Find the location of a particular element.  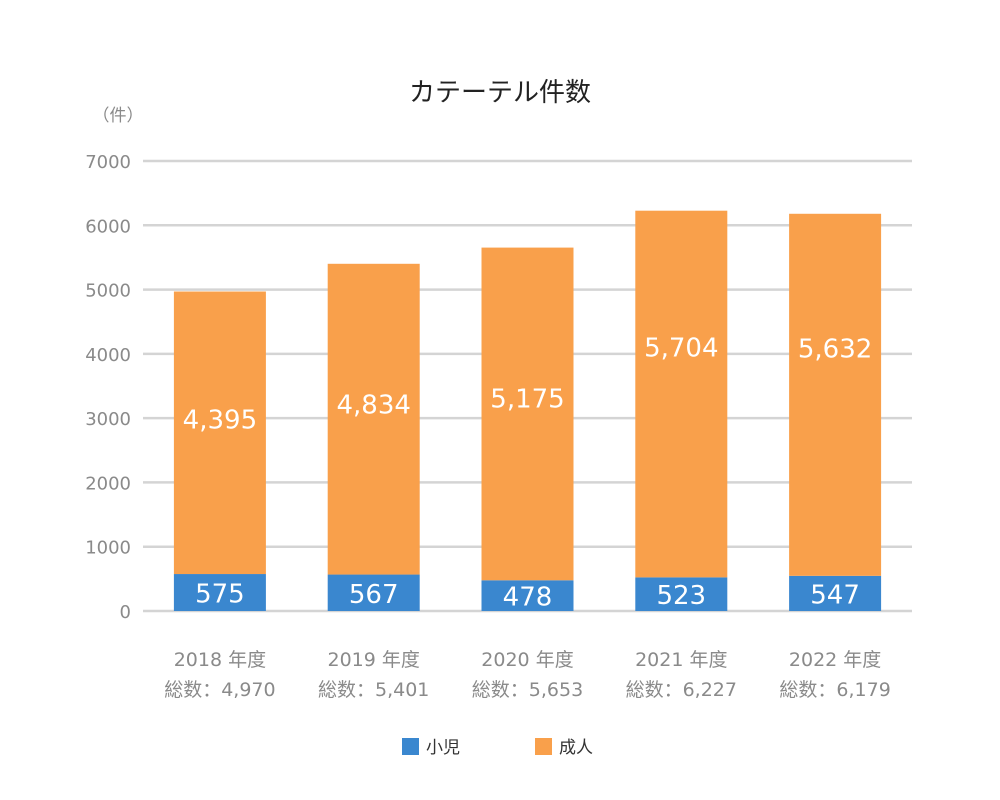

data-label-小児-0: 575 is located at coordinates (220, 595).